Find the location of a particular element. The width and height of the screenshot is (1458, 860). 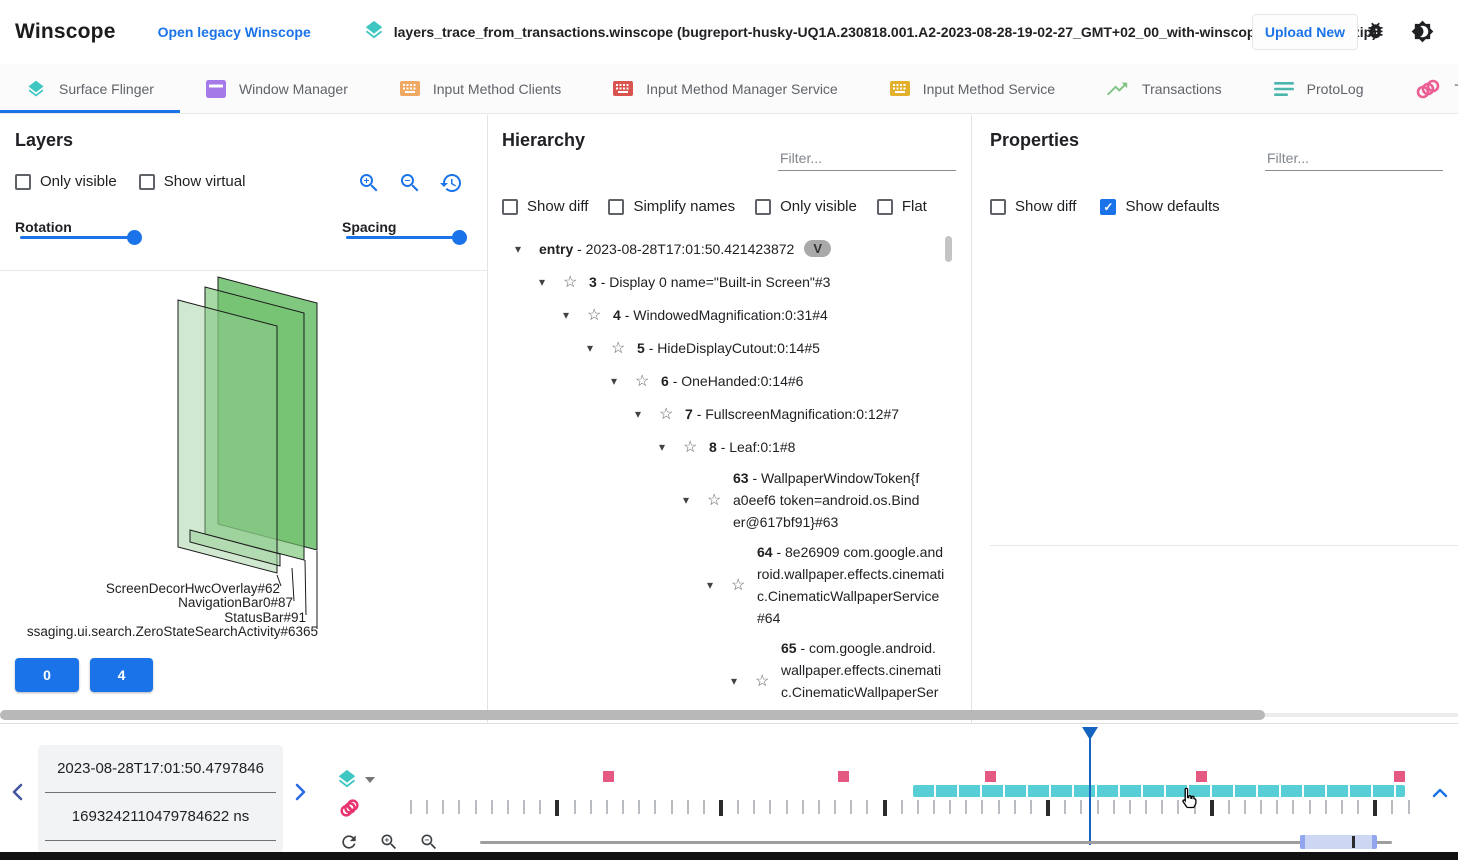

reset-view-icon is located at coordinates (451, 185).